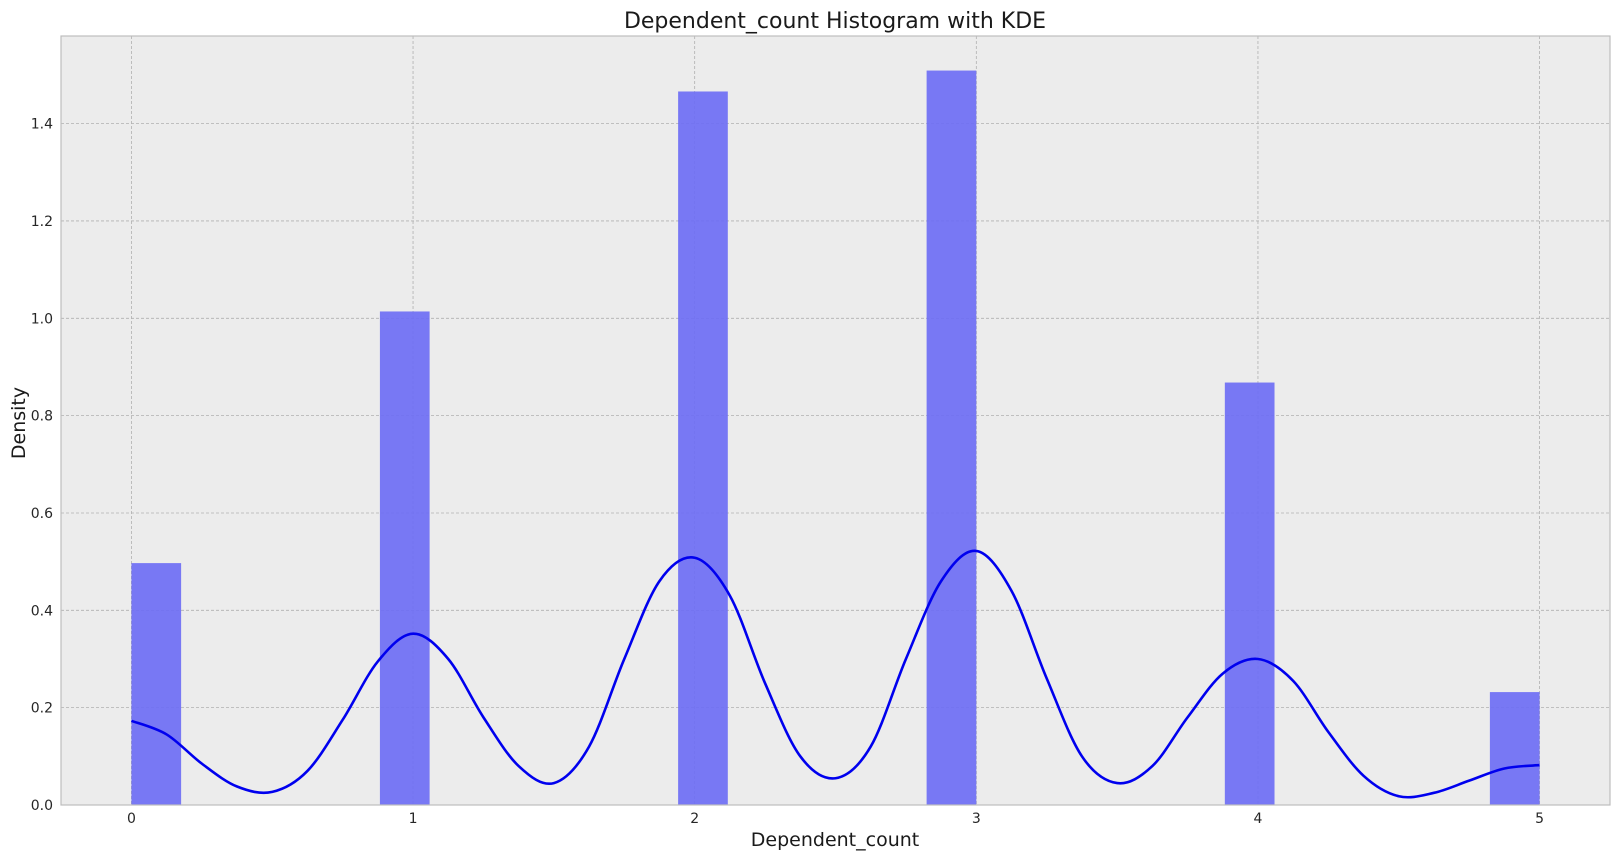  I want to click on y-tick-label-6: 1.2, so click(42, 222).